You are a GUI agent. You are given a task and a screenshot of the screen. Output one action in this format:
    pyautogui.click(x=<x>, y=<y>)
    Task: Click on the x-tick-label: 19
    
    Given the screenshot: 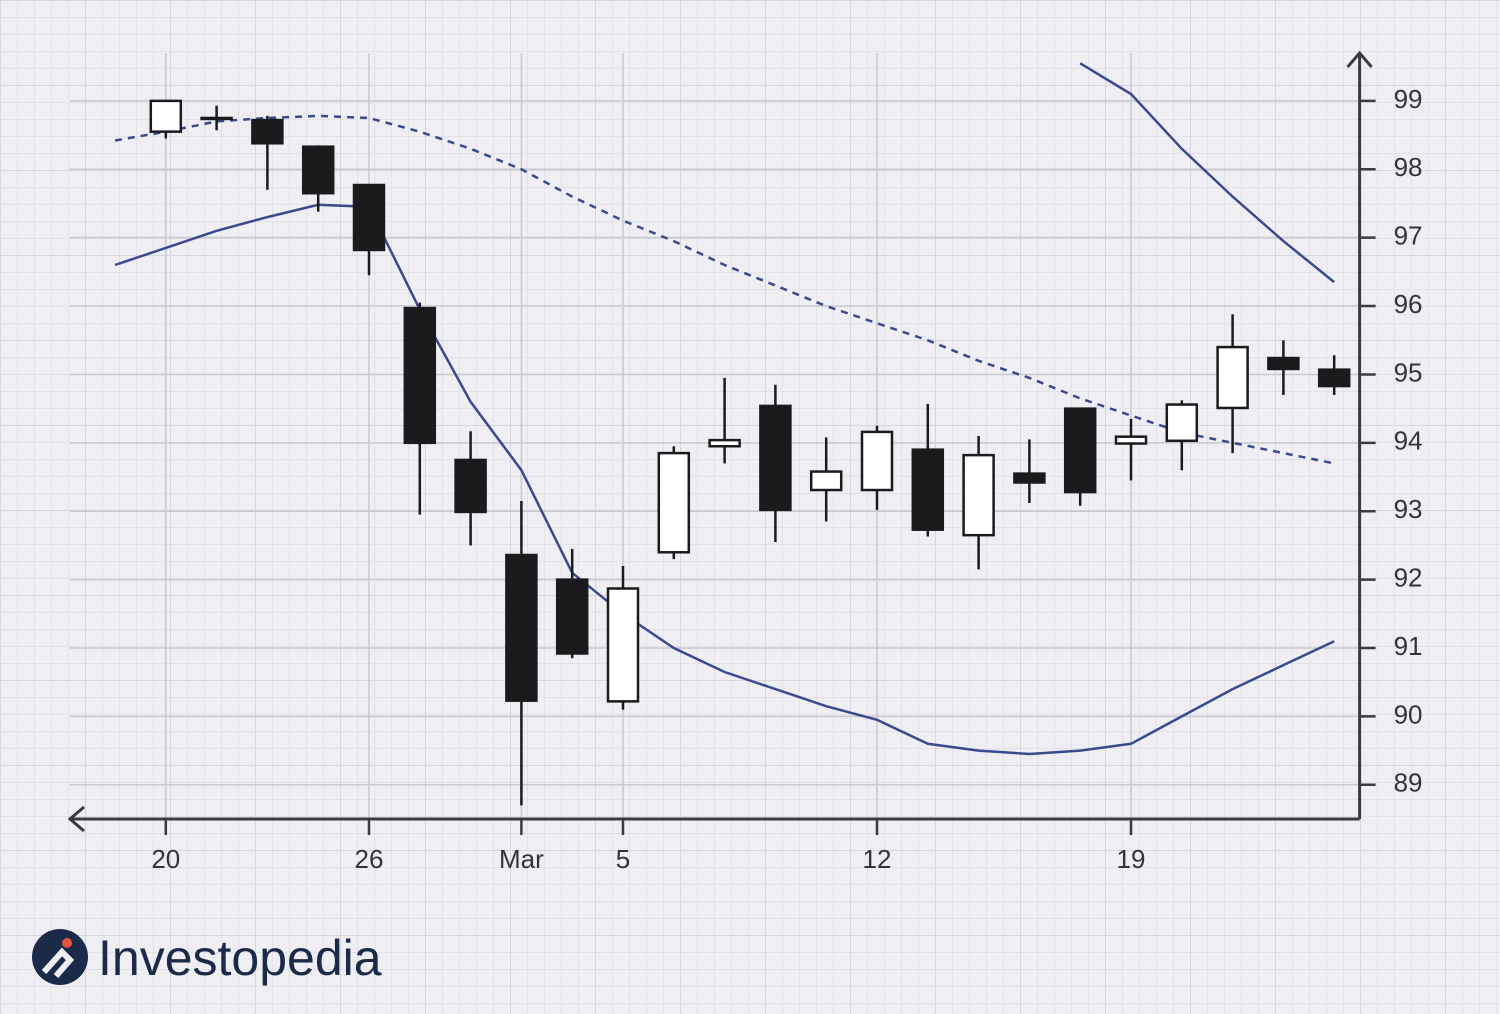 What is the action you would take?
    pyautogui.click(x=1131, y=859)
    